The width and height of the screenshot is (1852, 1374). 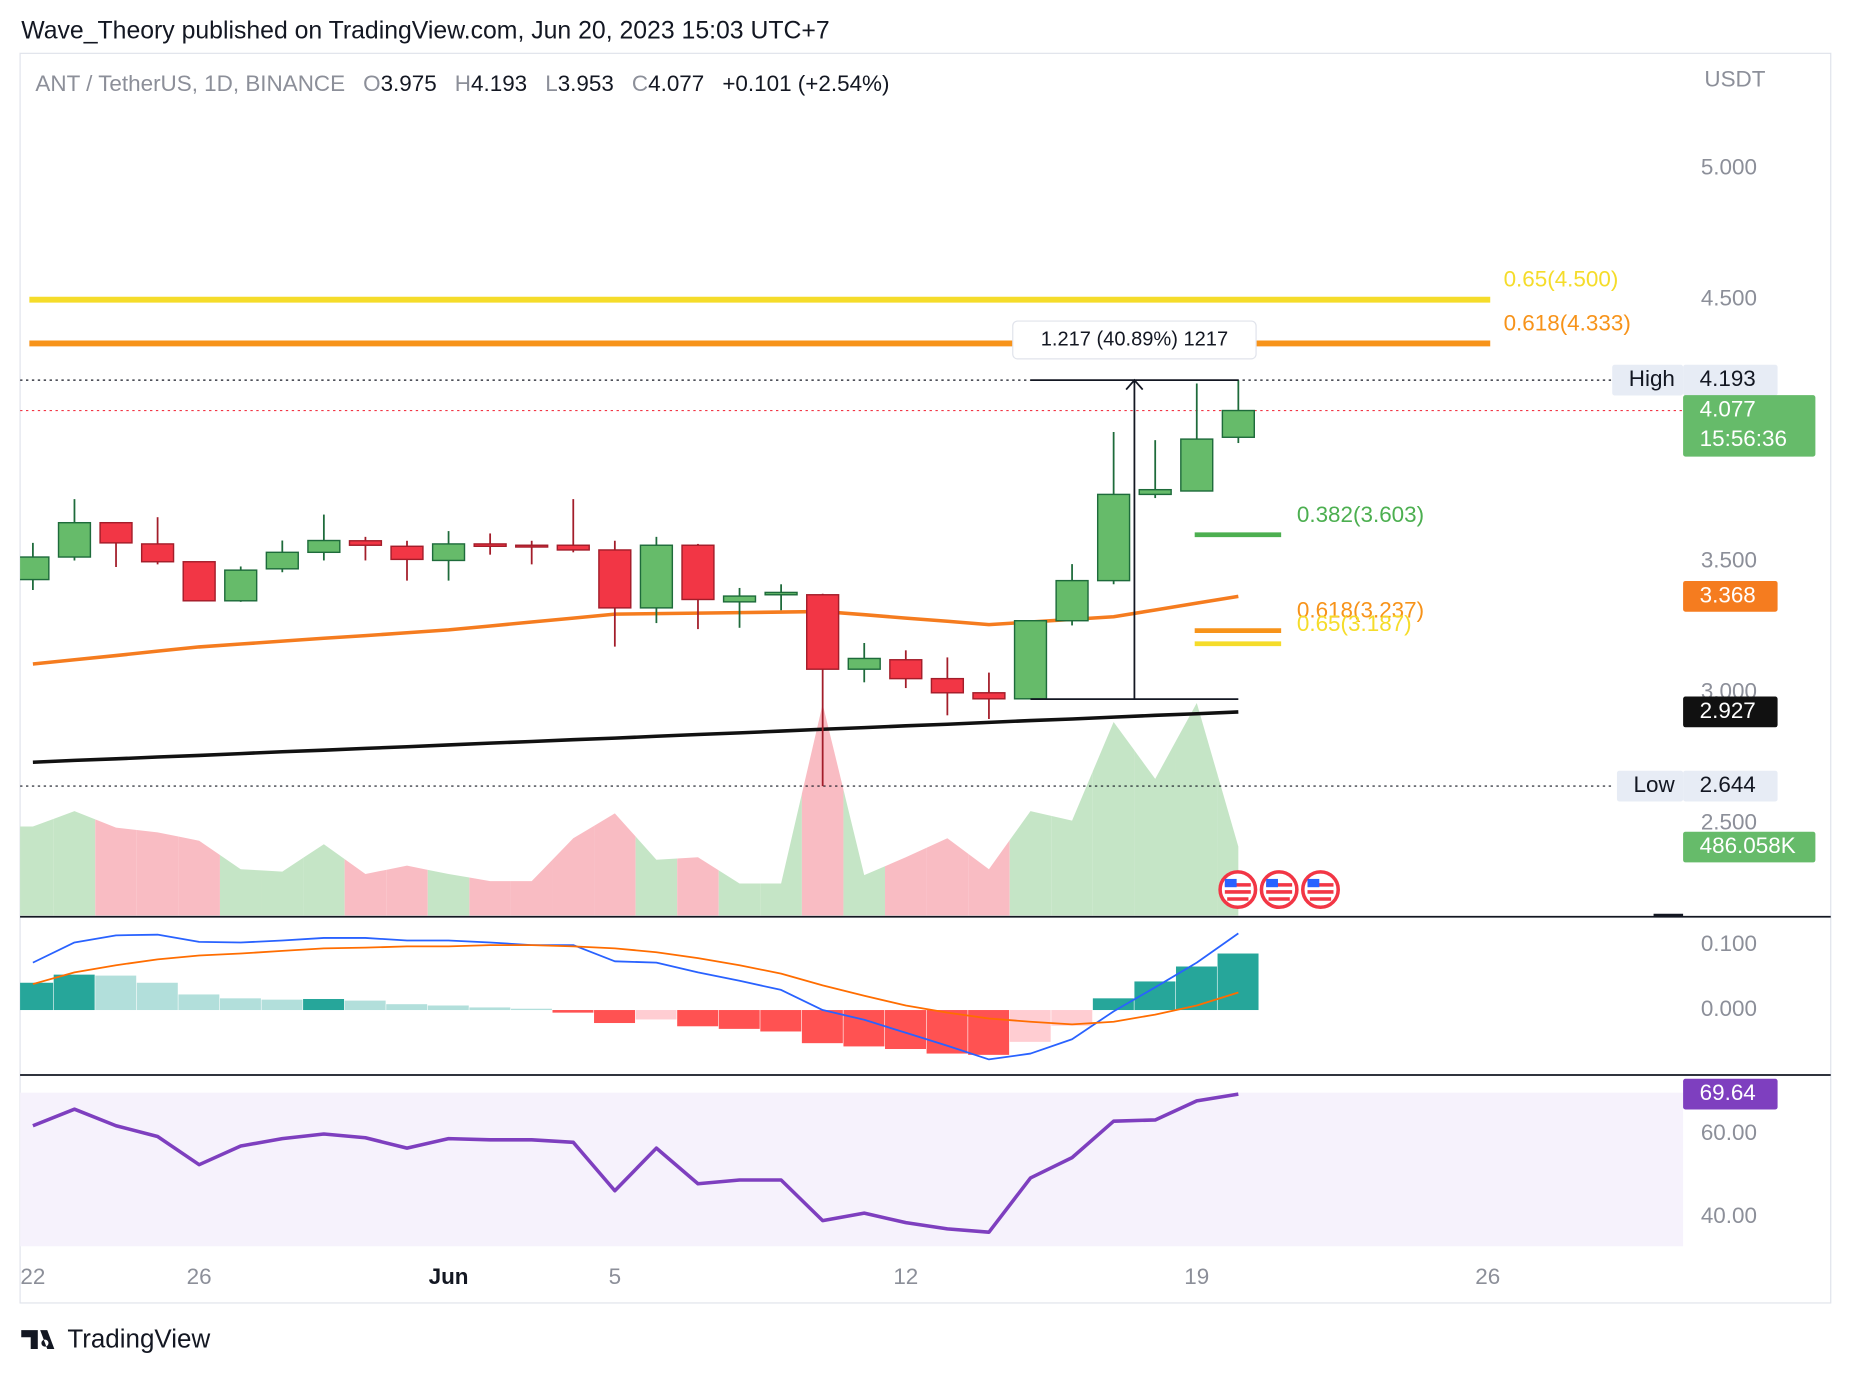 I want to click on low-value-box, so click(x=1730, y=786).